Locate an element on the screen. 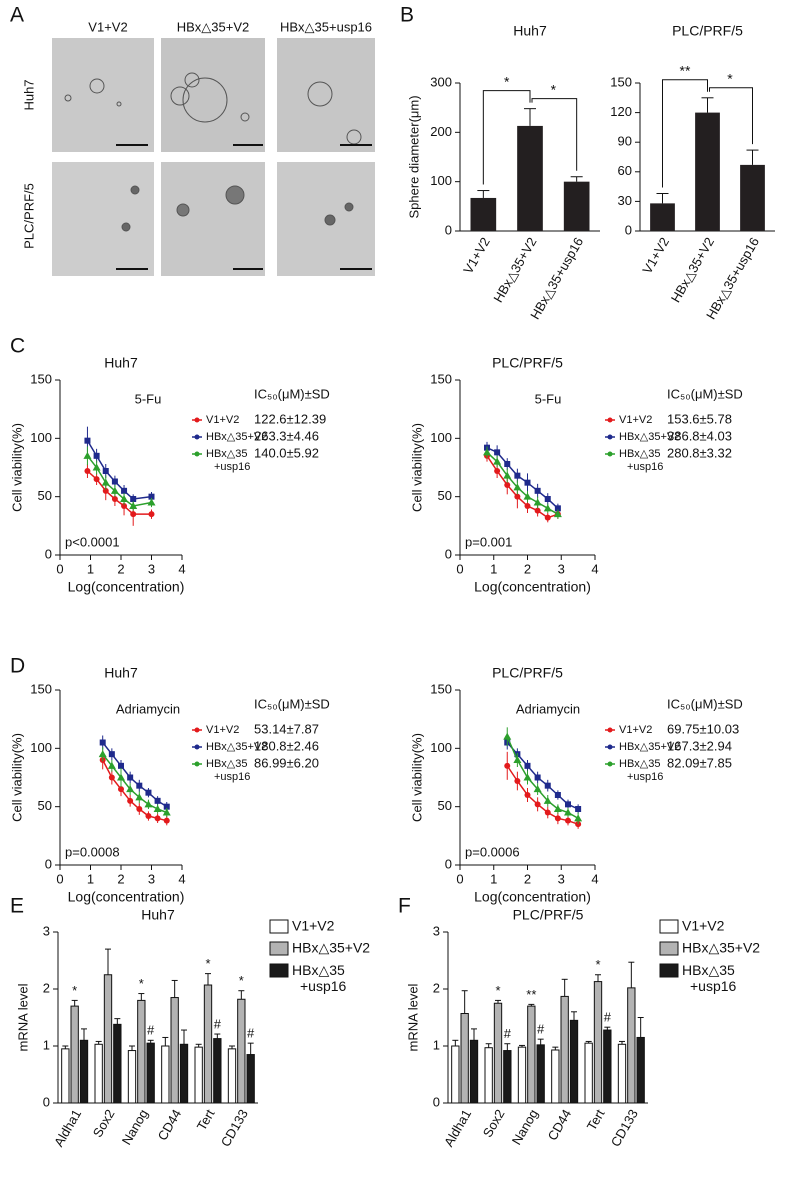 The width and height of the screenshot is (787, 1179). y-tick-label: 100 is located at coordinates (441, 747).